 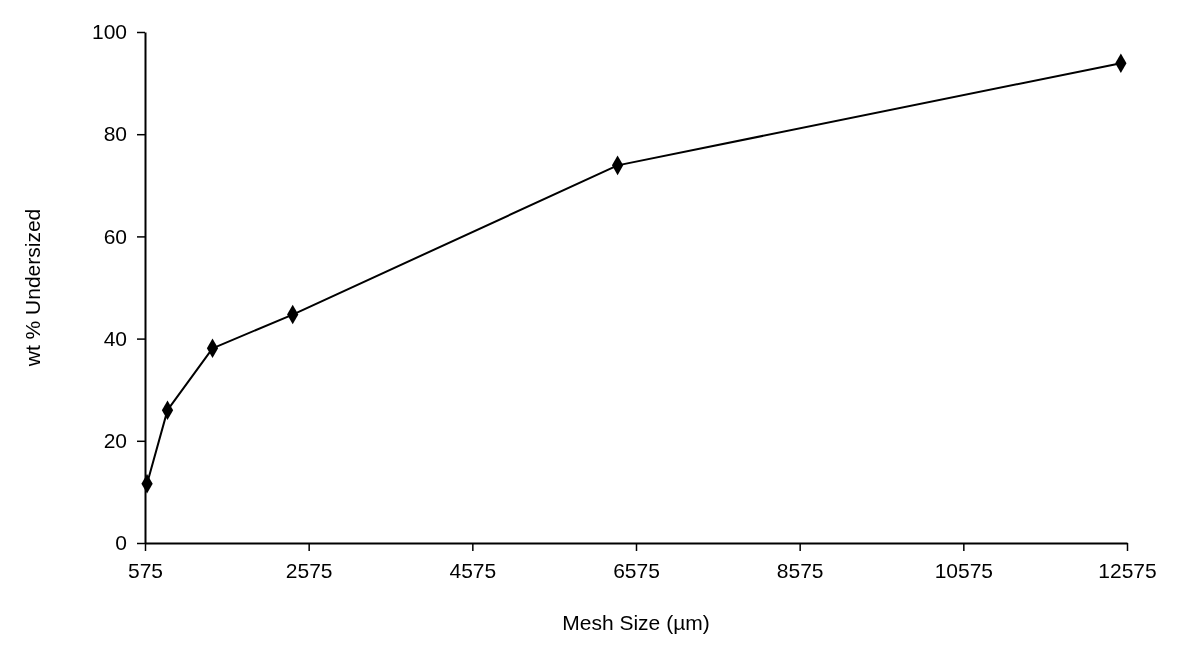 What do you see at coordinates (121, 543) in the screenshot?
I see `y-tick-label: 0` at bounding box center [121, 543].